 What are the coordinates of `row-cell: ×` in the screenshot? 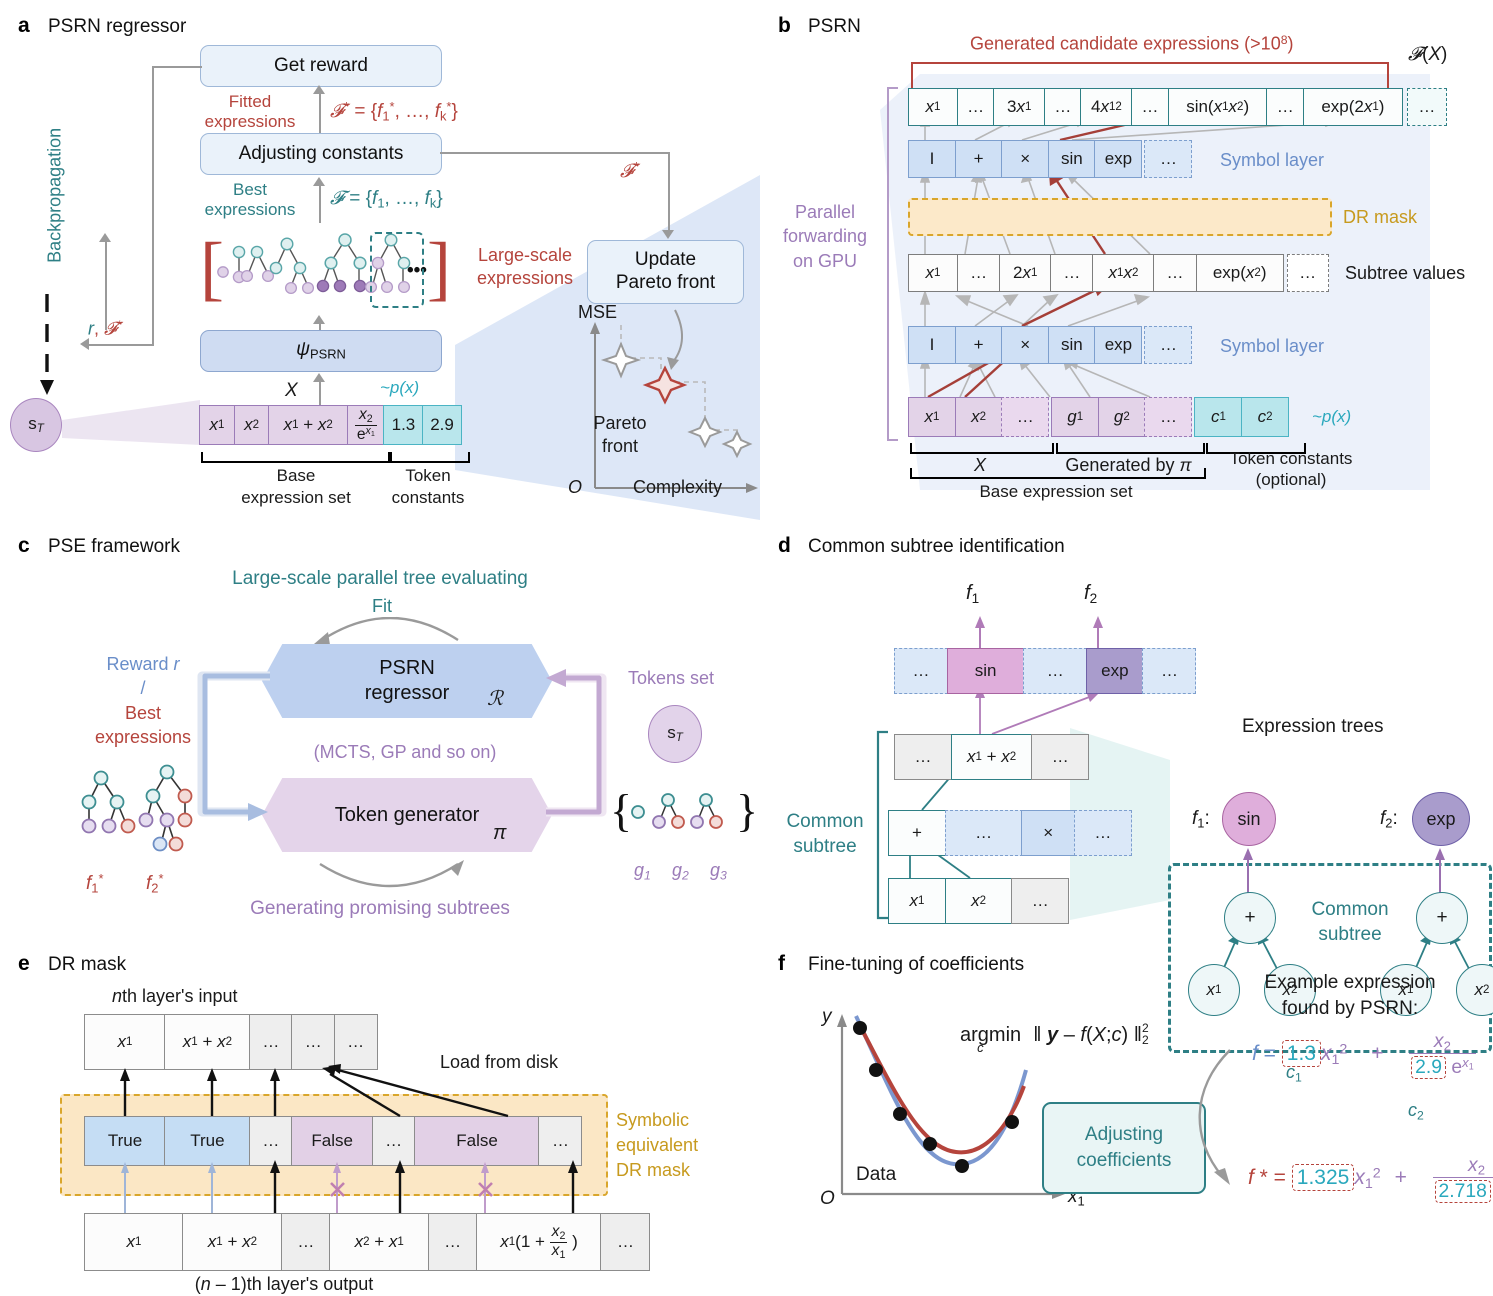 It's located at (1048, 833).